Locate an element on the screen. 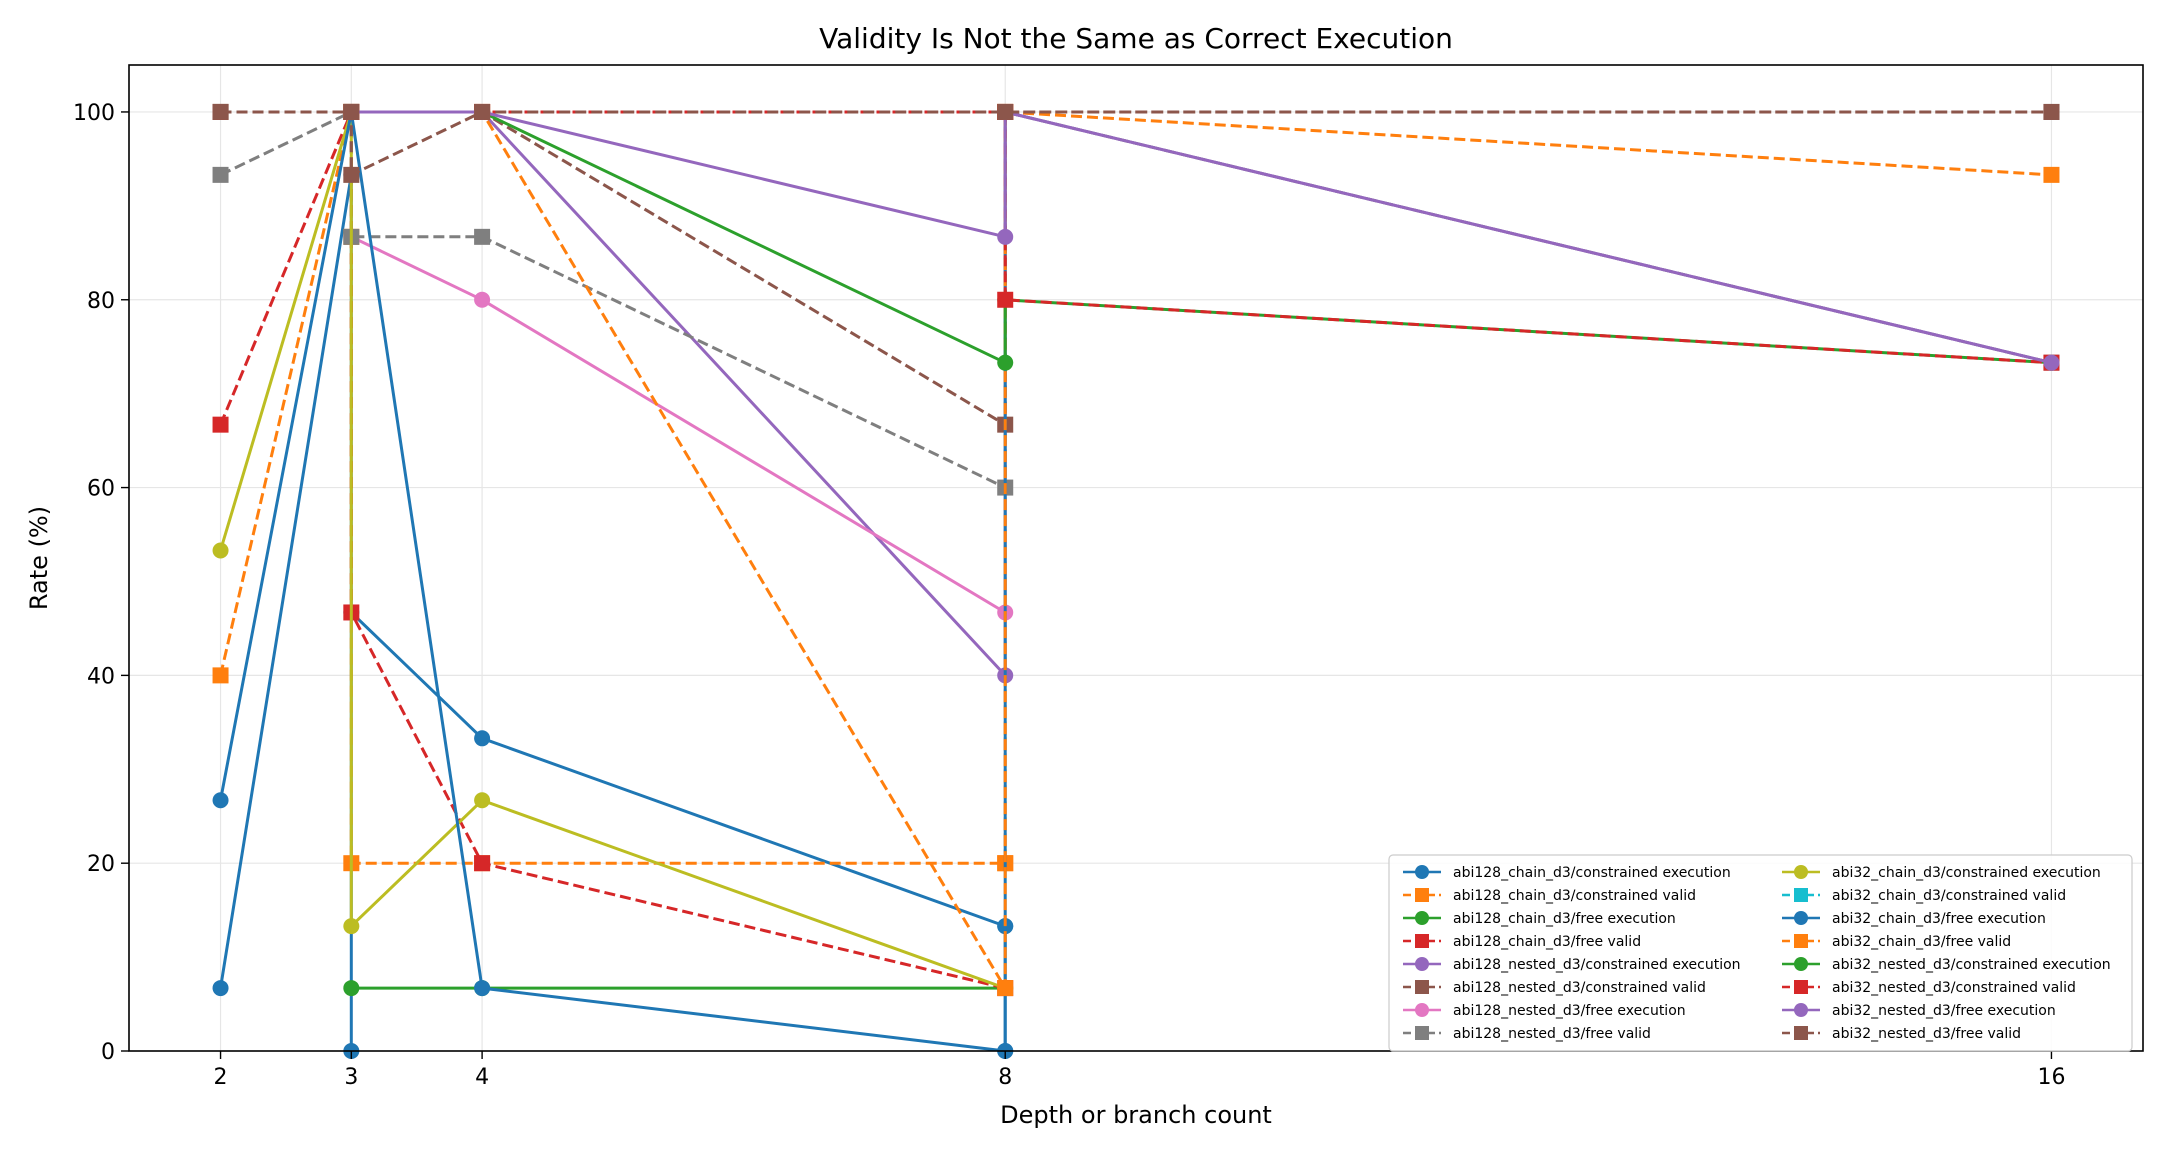  legend-label: abi128_nested_d3/constrained execution is located at coordinates (1597, 965).